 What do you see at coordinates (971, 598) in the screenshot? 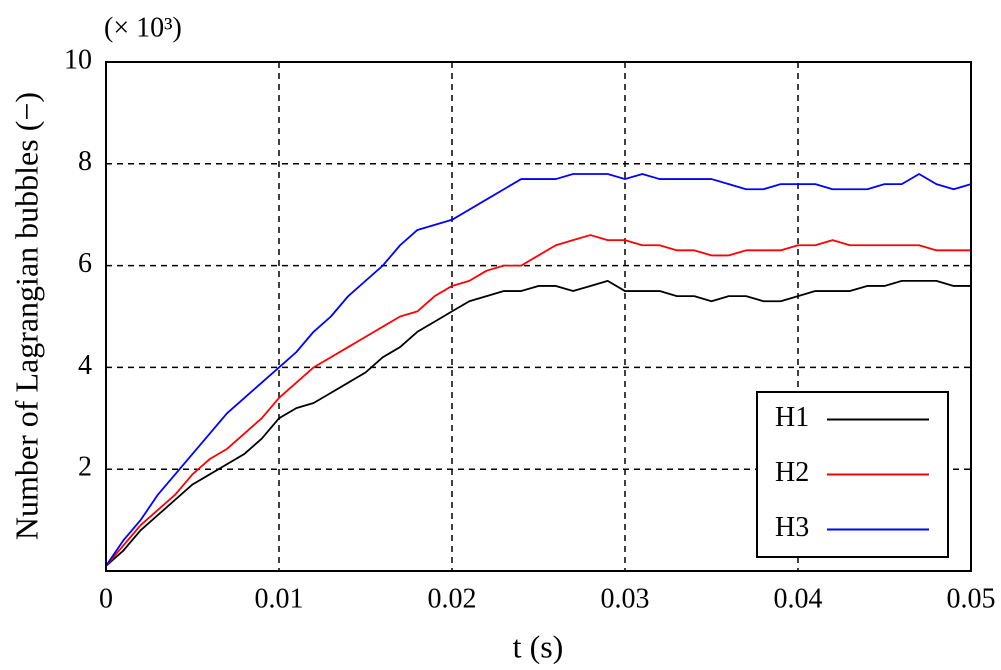
I see `x-tick-label: 0.05` at bounding box center [971, 598].